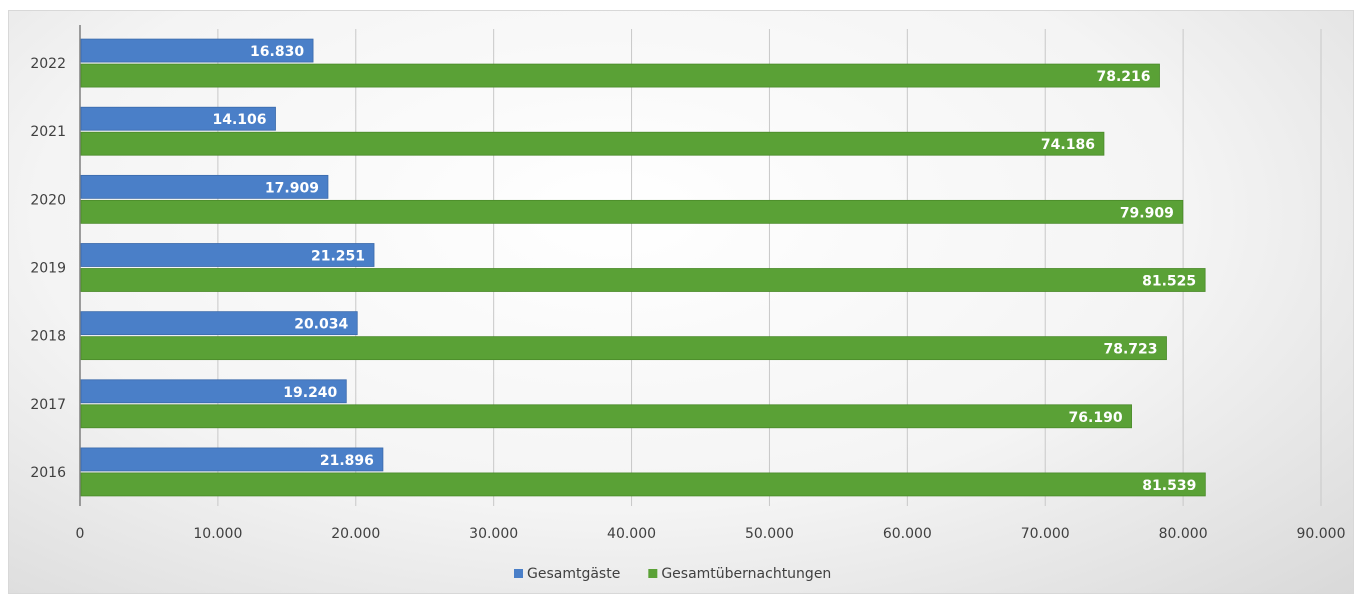 The image size is (1358, 596). What do you see at coordinates (310, 393) in the screenshot?
I see `data-label: 19.240` at bounding box center [310, 393].